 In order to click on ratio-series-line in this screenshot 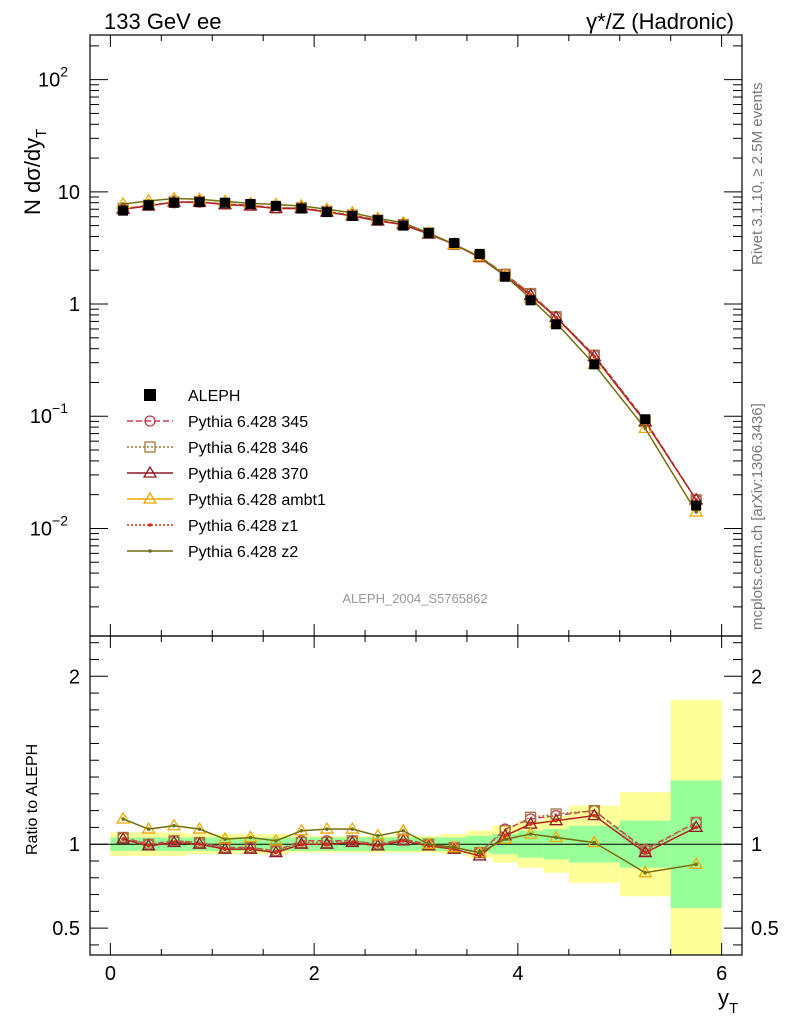, I will do `click(409, 831)`.